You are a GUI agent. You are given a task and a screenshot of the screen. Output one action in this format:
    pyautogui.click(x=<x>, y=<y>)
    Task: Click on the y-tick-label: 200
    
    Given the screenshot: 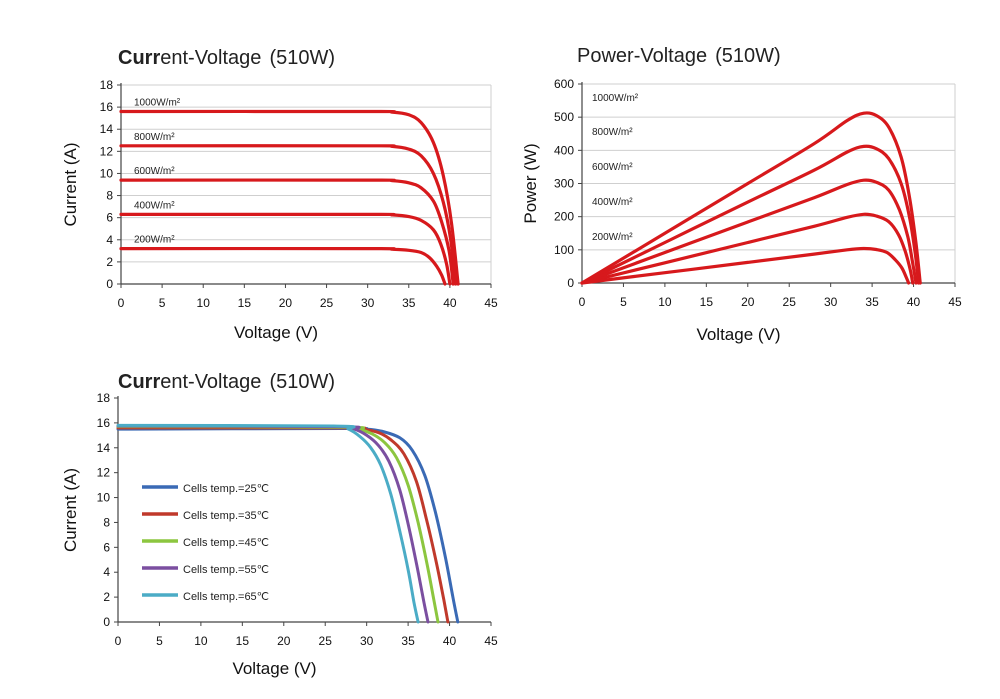 What is the action you would take?
    pyautogui.click(x=564, y=217)
    